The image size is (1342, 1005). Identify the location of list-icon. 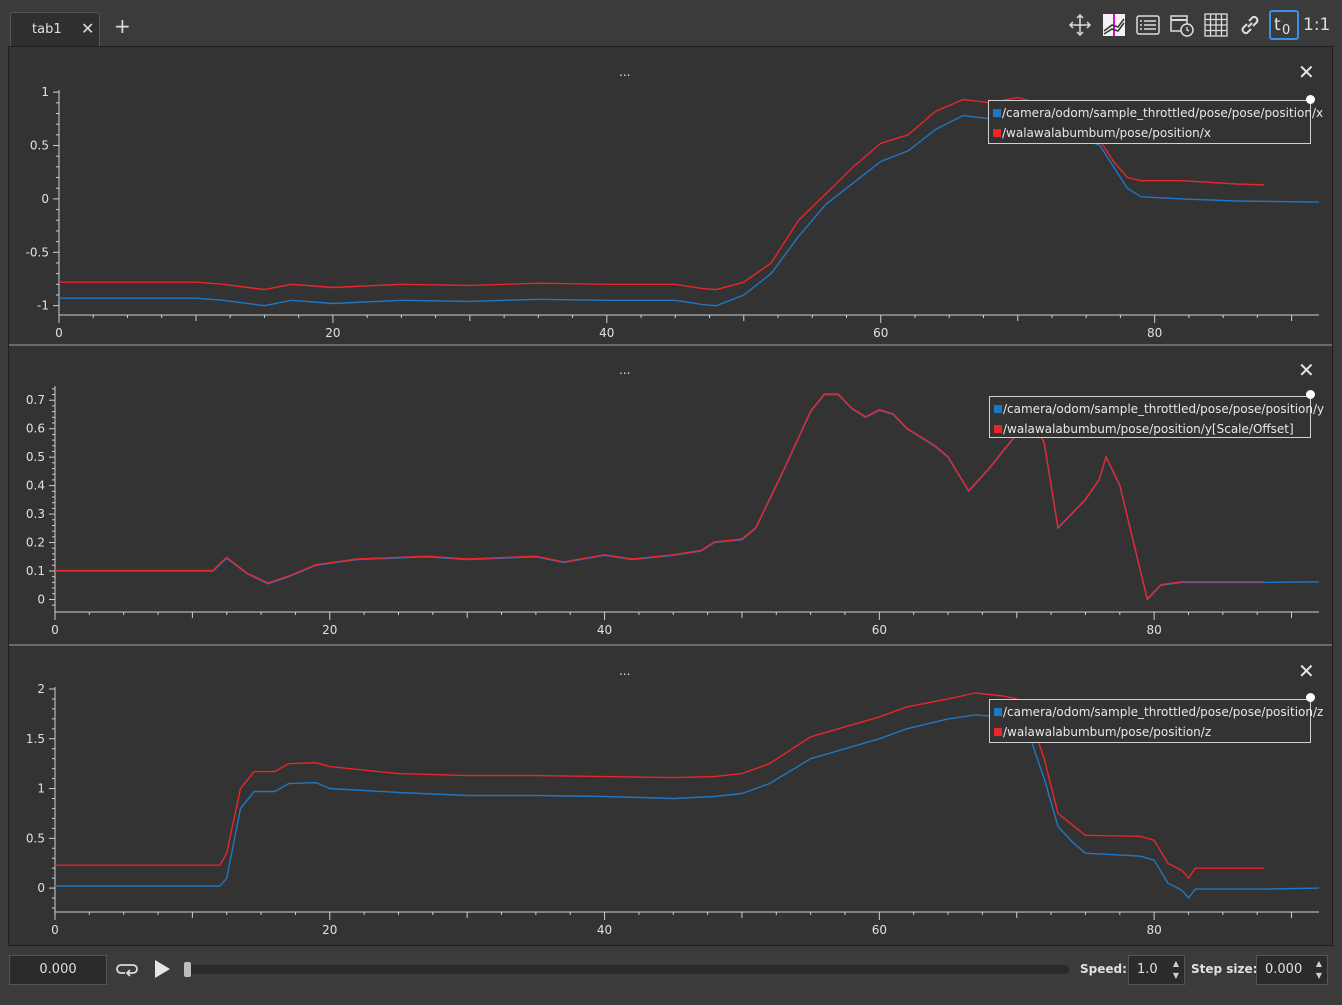
(1148, 25).